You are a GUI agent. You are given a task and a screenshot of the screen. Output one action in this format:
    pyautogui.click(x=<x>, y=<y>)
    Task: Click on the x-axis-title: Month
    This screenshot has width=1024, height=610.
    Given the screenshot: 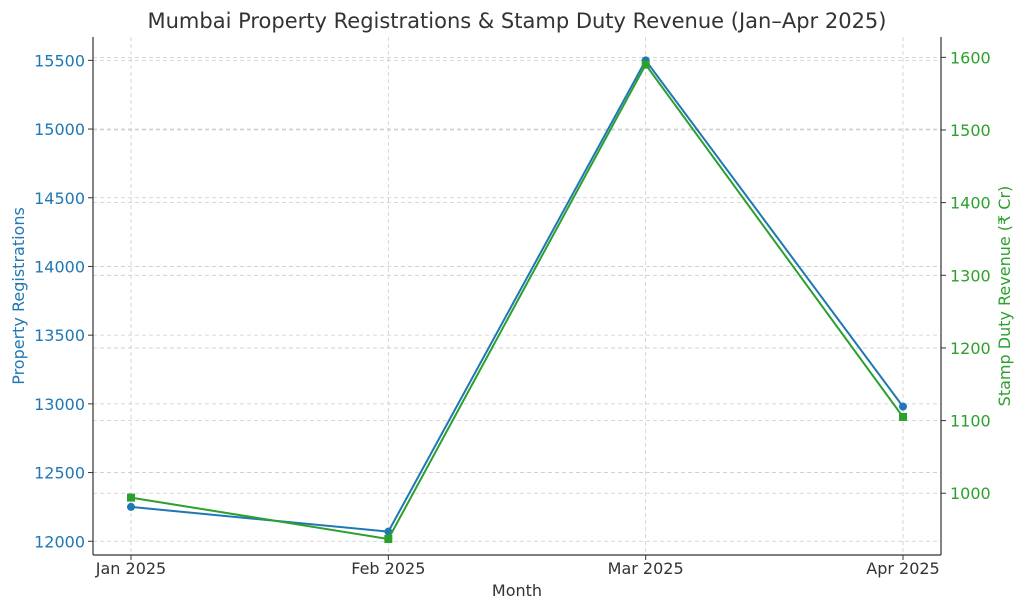 What is the action you would take?
    pyautogui.click(x=517, y=590)
    